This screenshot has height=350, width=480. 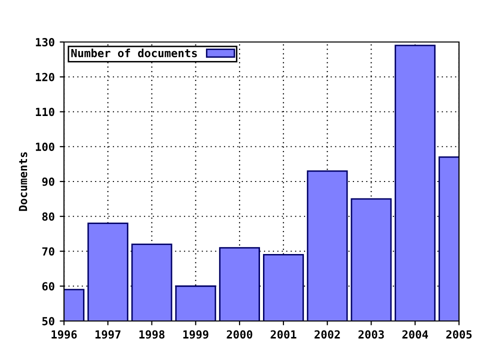 What do you see at coordinates (415, 334) in the screenshot?
I see `x-tick-label: 2004` at bounding box center [415, 334].